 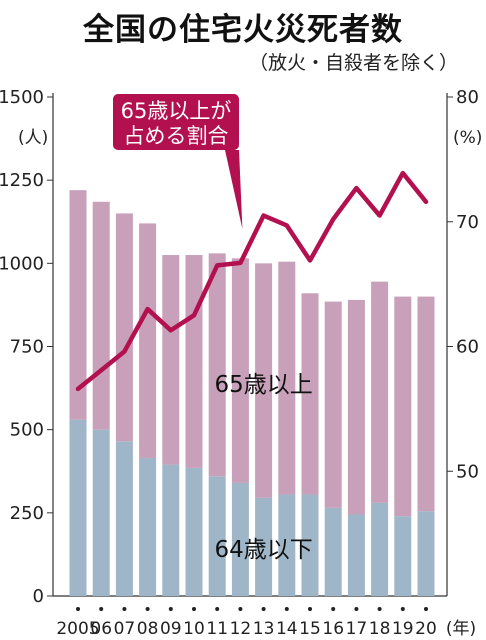 I want to click on x-tick-label: 09, so click(x=171, y=629).